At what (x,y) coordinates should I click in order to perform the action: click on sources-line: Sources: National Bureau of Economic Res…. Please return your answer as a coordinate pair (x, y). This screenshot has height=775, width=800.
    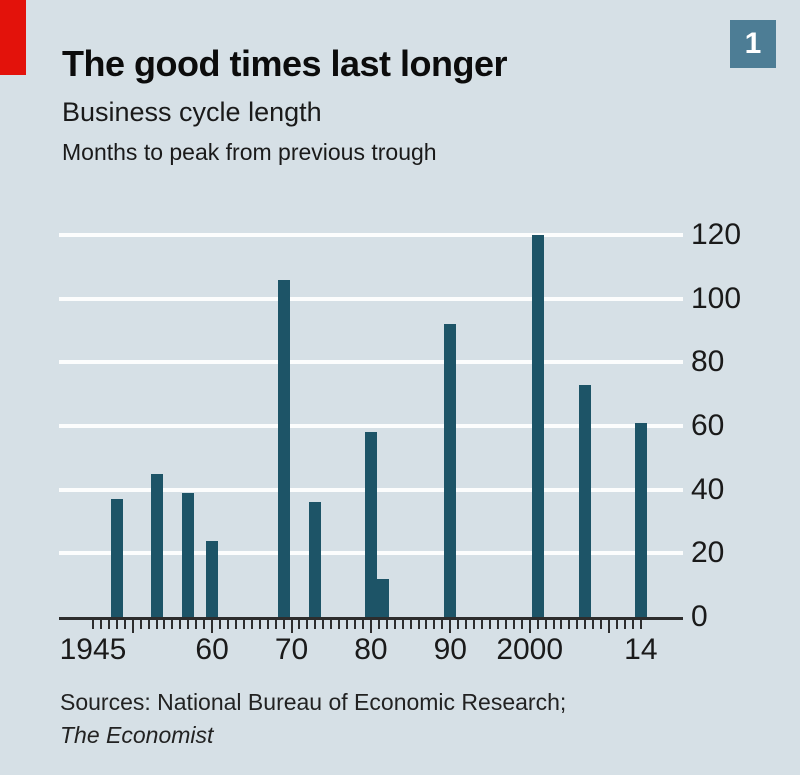
    Looking at the image, I should click on (313, 702).